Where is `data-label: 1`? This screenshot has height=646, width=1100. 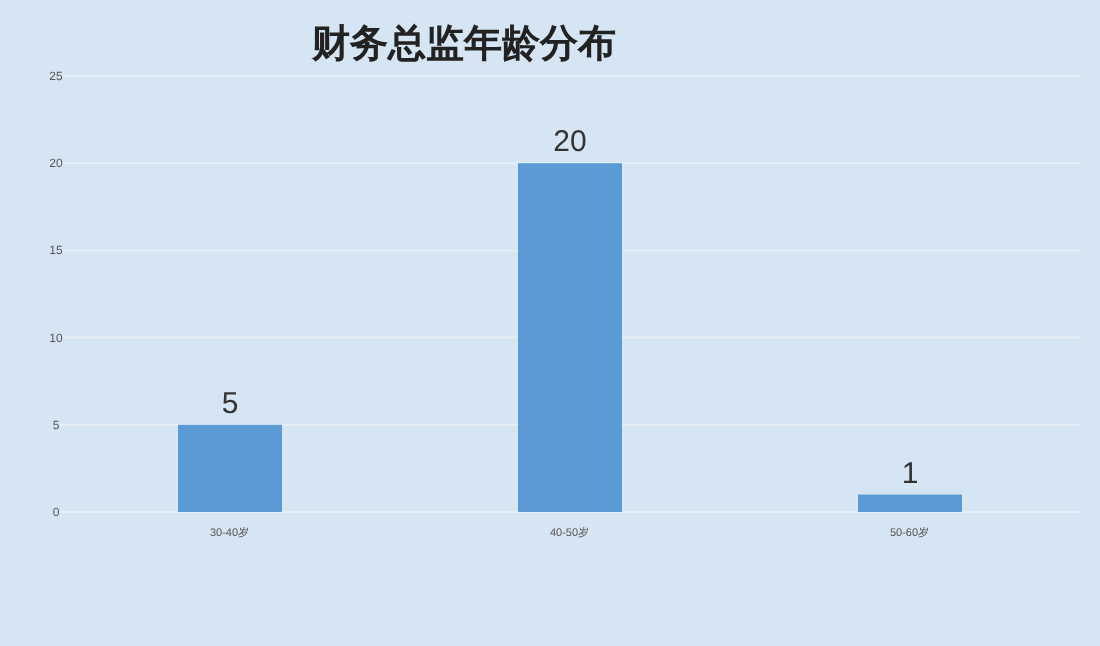
data-label: 1 is located at coordinates (910, 473).